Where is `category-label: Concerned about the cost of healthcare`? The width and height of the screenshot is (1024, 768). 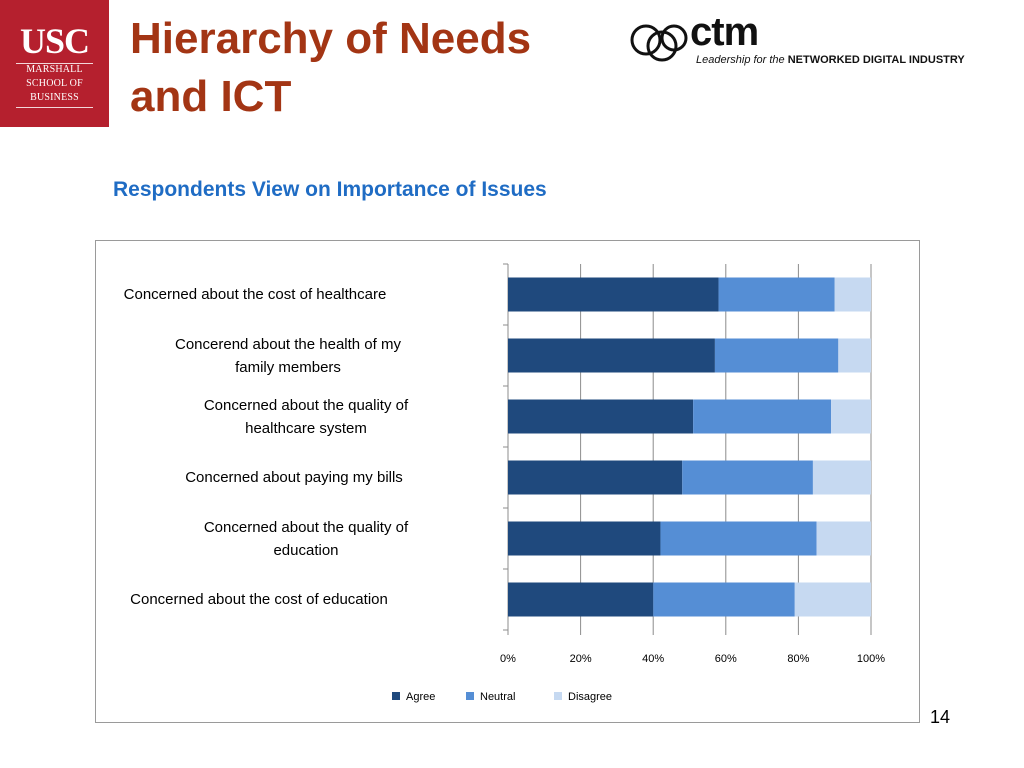 category-label: Concerned about the cost of healthcare is located at coordinates (255, 294).